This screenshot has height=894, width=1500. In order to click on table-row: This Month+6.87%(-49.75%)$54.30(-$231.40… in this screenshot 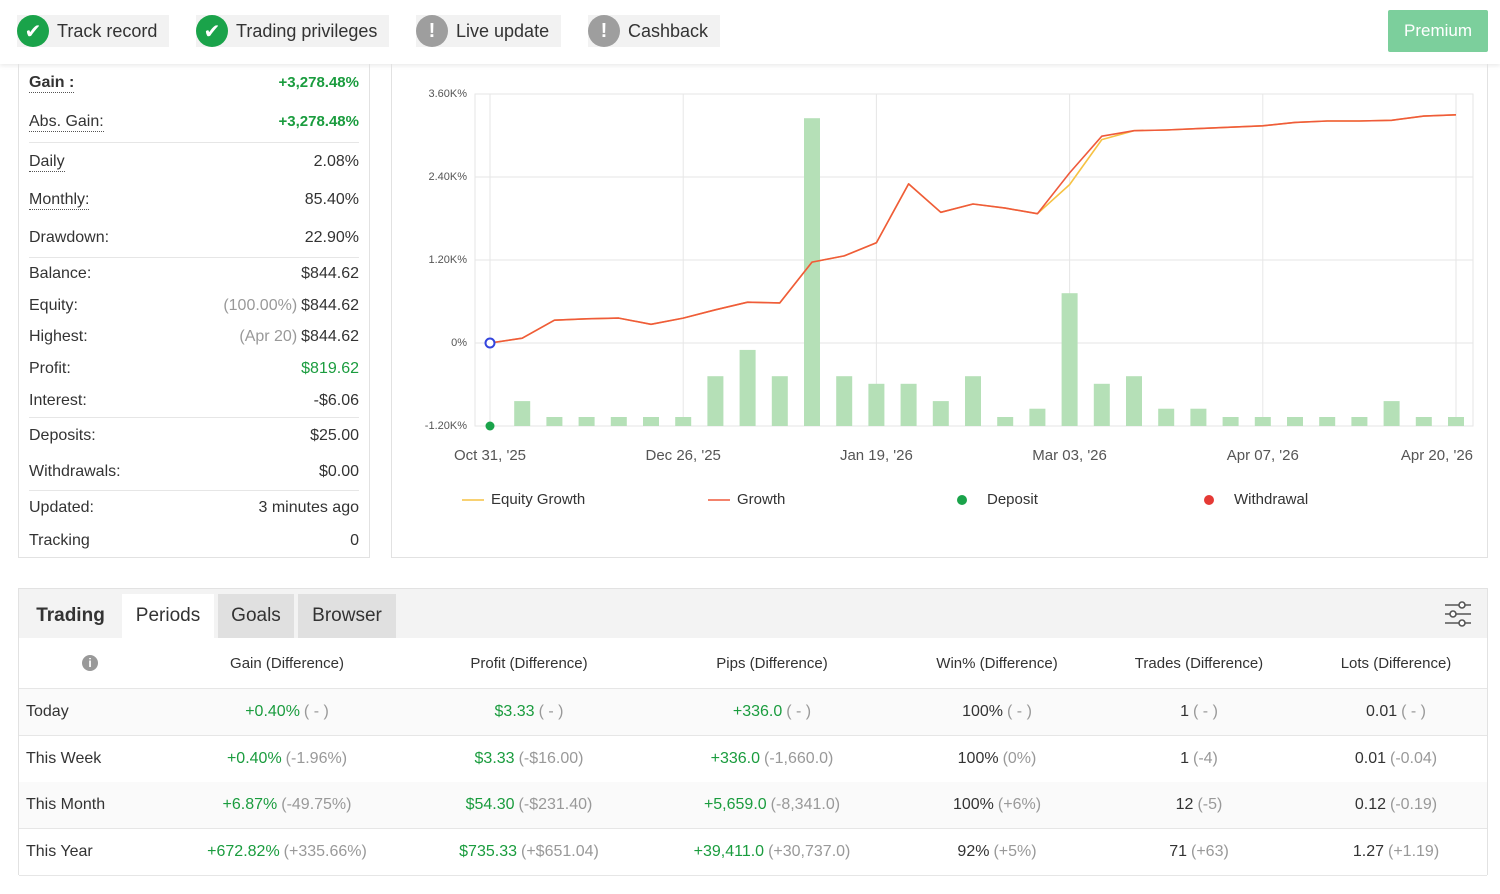, I will do `click(753, 805)`.